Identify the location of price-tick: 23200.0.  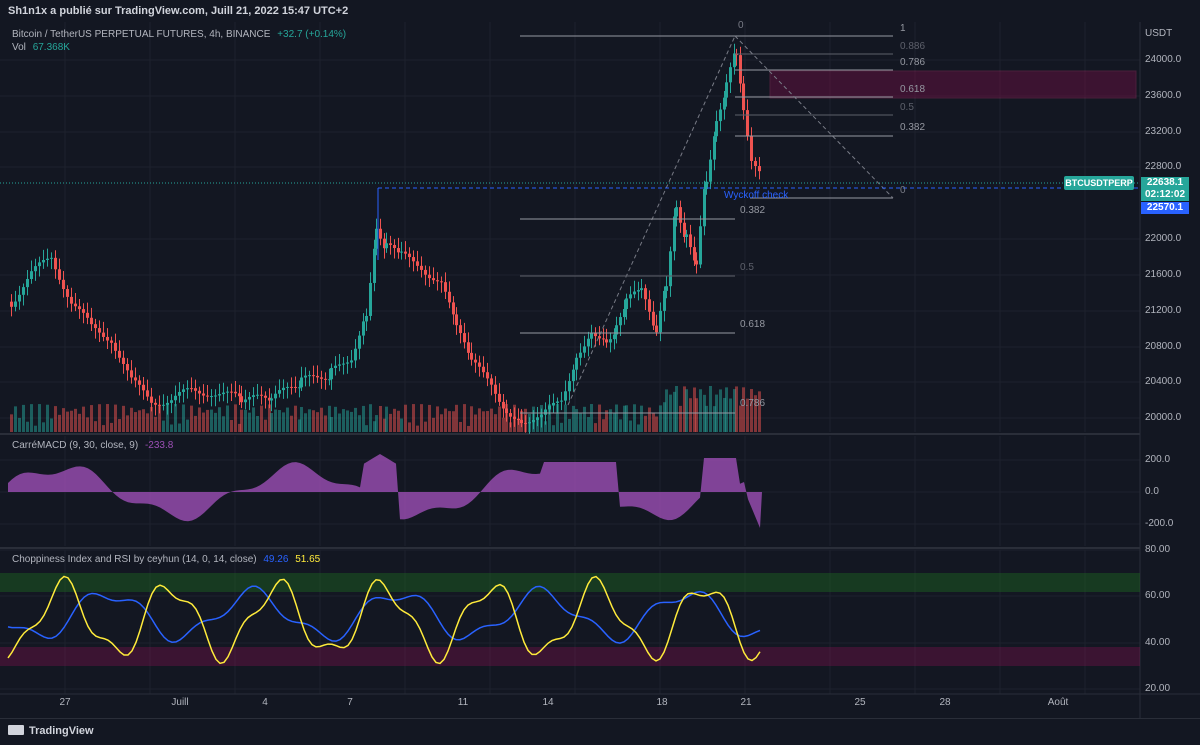
(1163, 131).